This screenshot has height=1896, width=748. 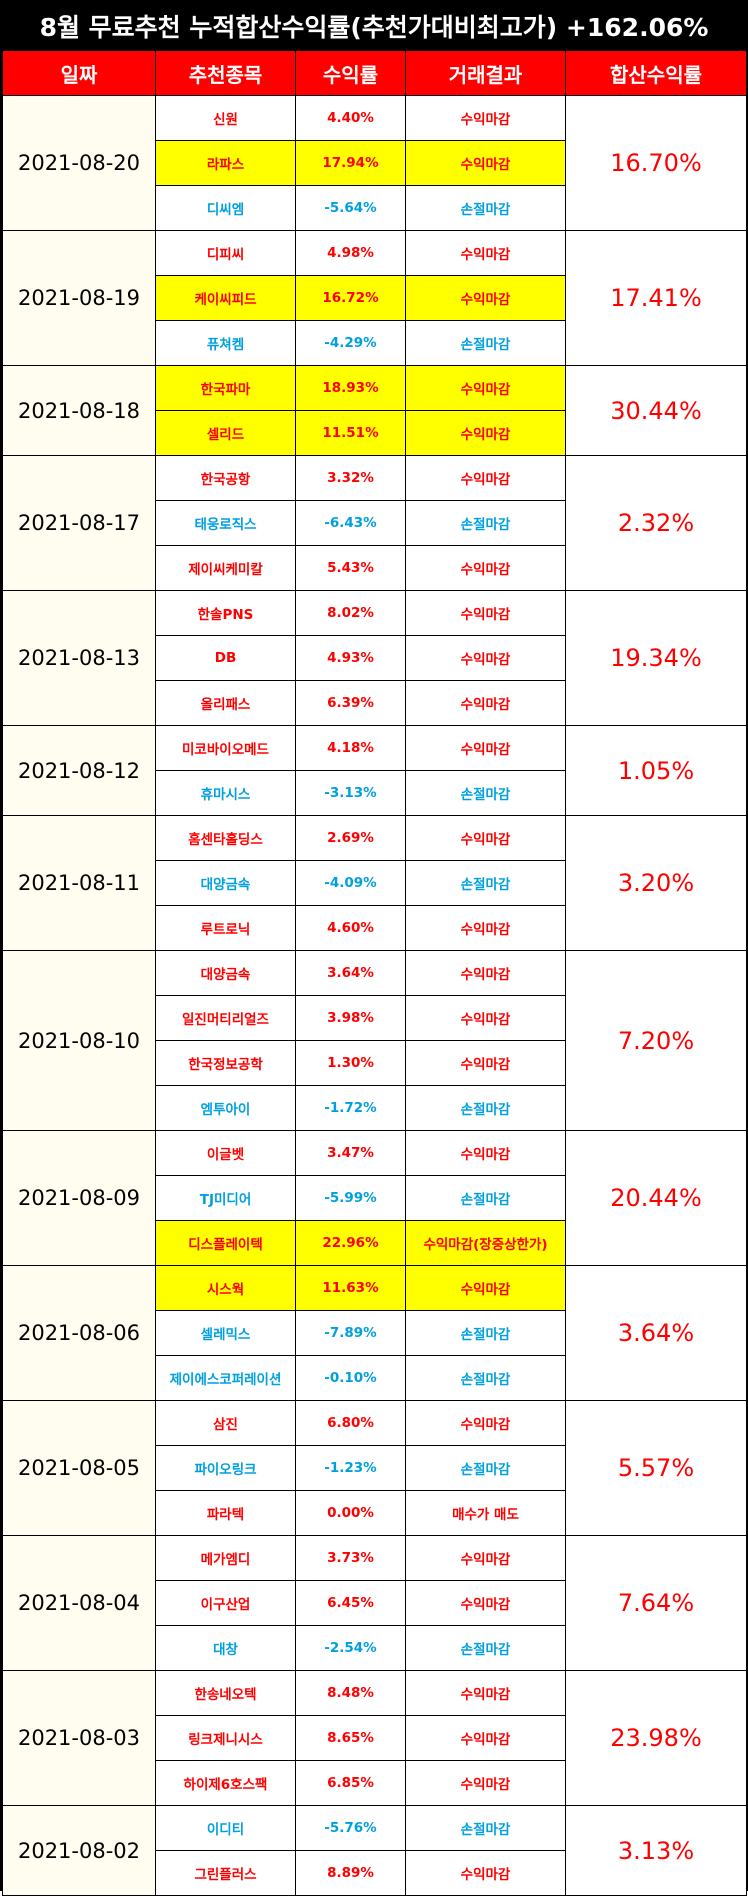 I want to click on total-return-cell: 19.34%, so click(x=656, y=658).